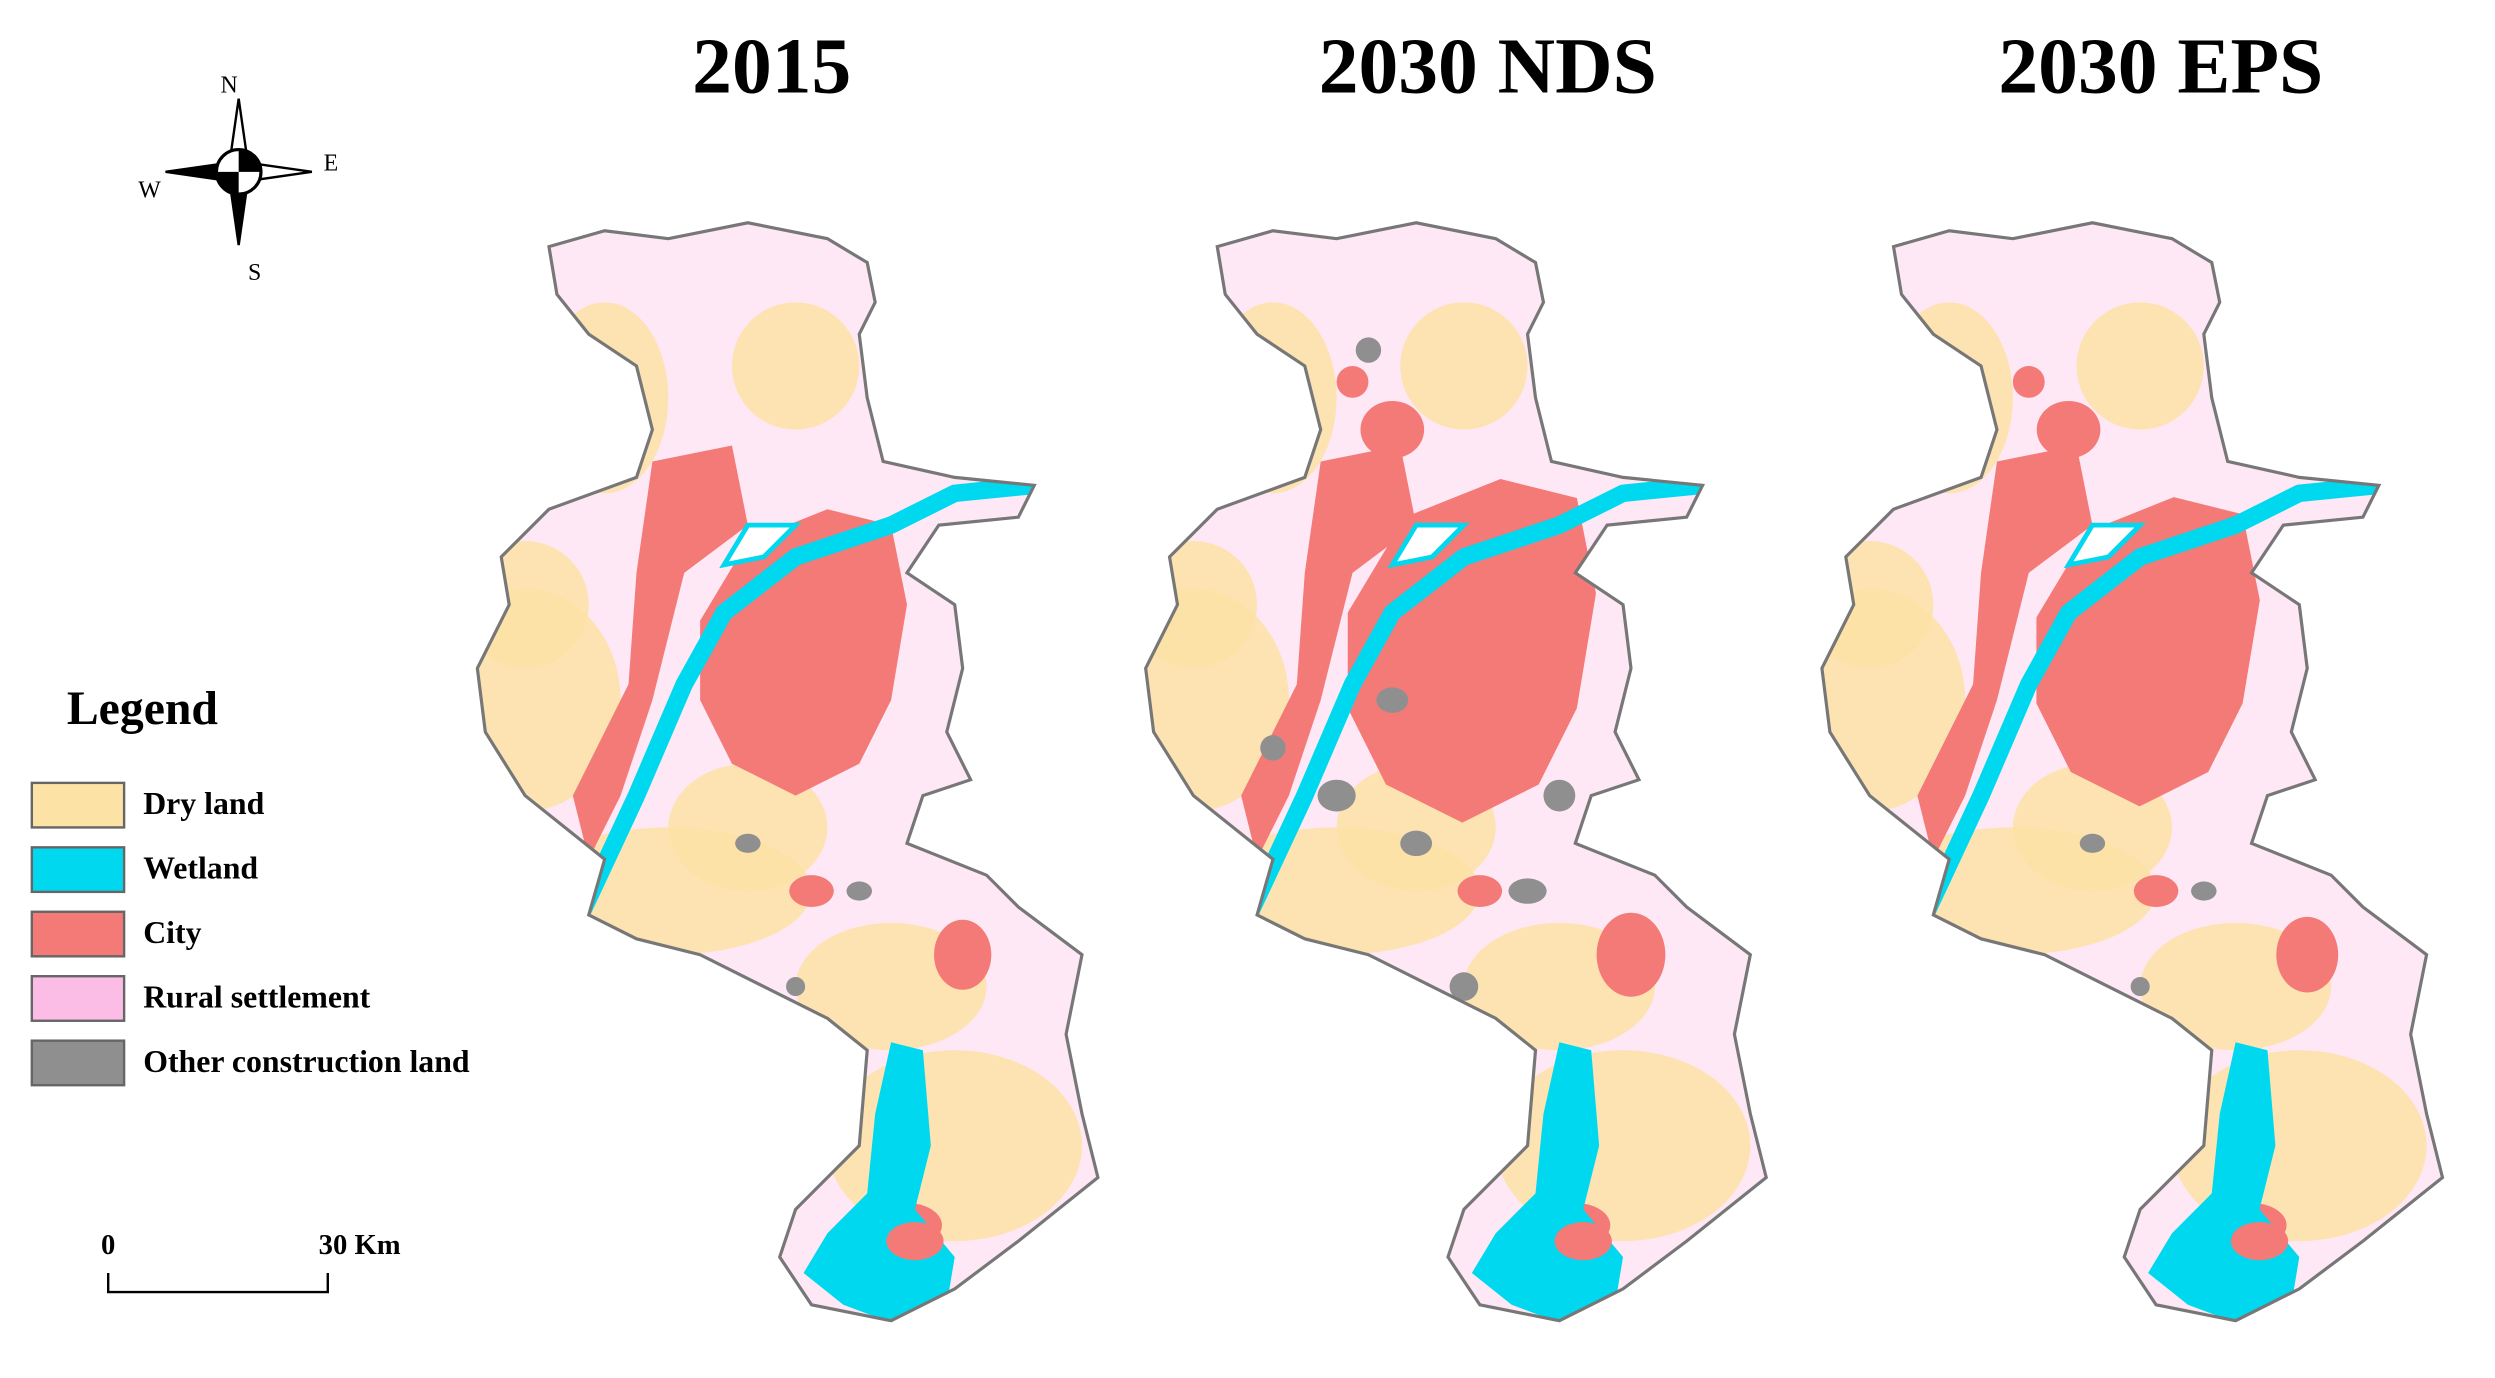 The height and width of the screenshot is (1378, 2495). I want to click on legend-label: Other construction land, so click(306, 1061).